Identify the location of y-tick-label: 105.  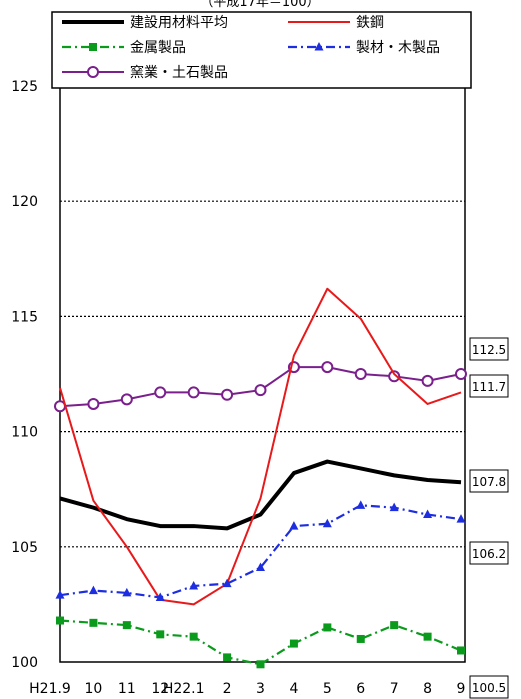
(24, 548).